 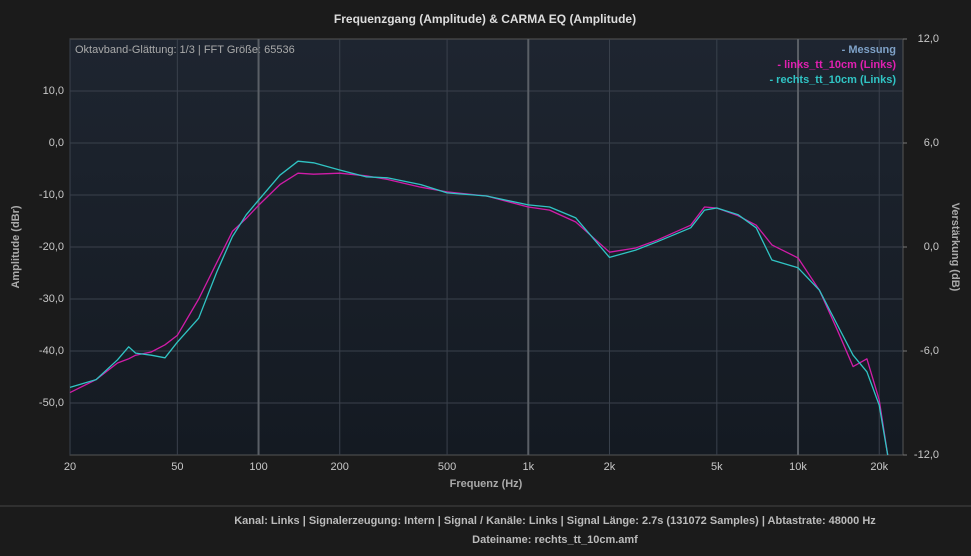 I want to click on y-tick-label: -20,0, so click(x=51, y=247).